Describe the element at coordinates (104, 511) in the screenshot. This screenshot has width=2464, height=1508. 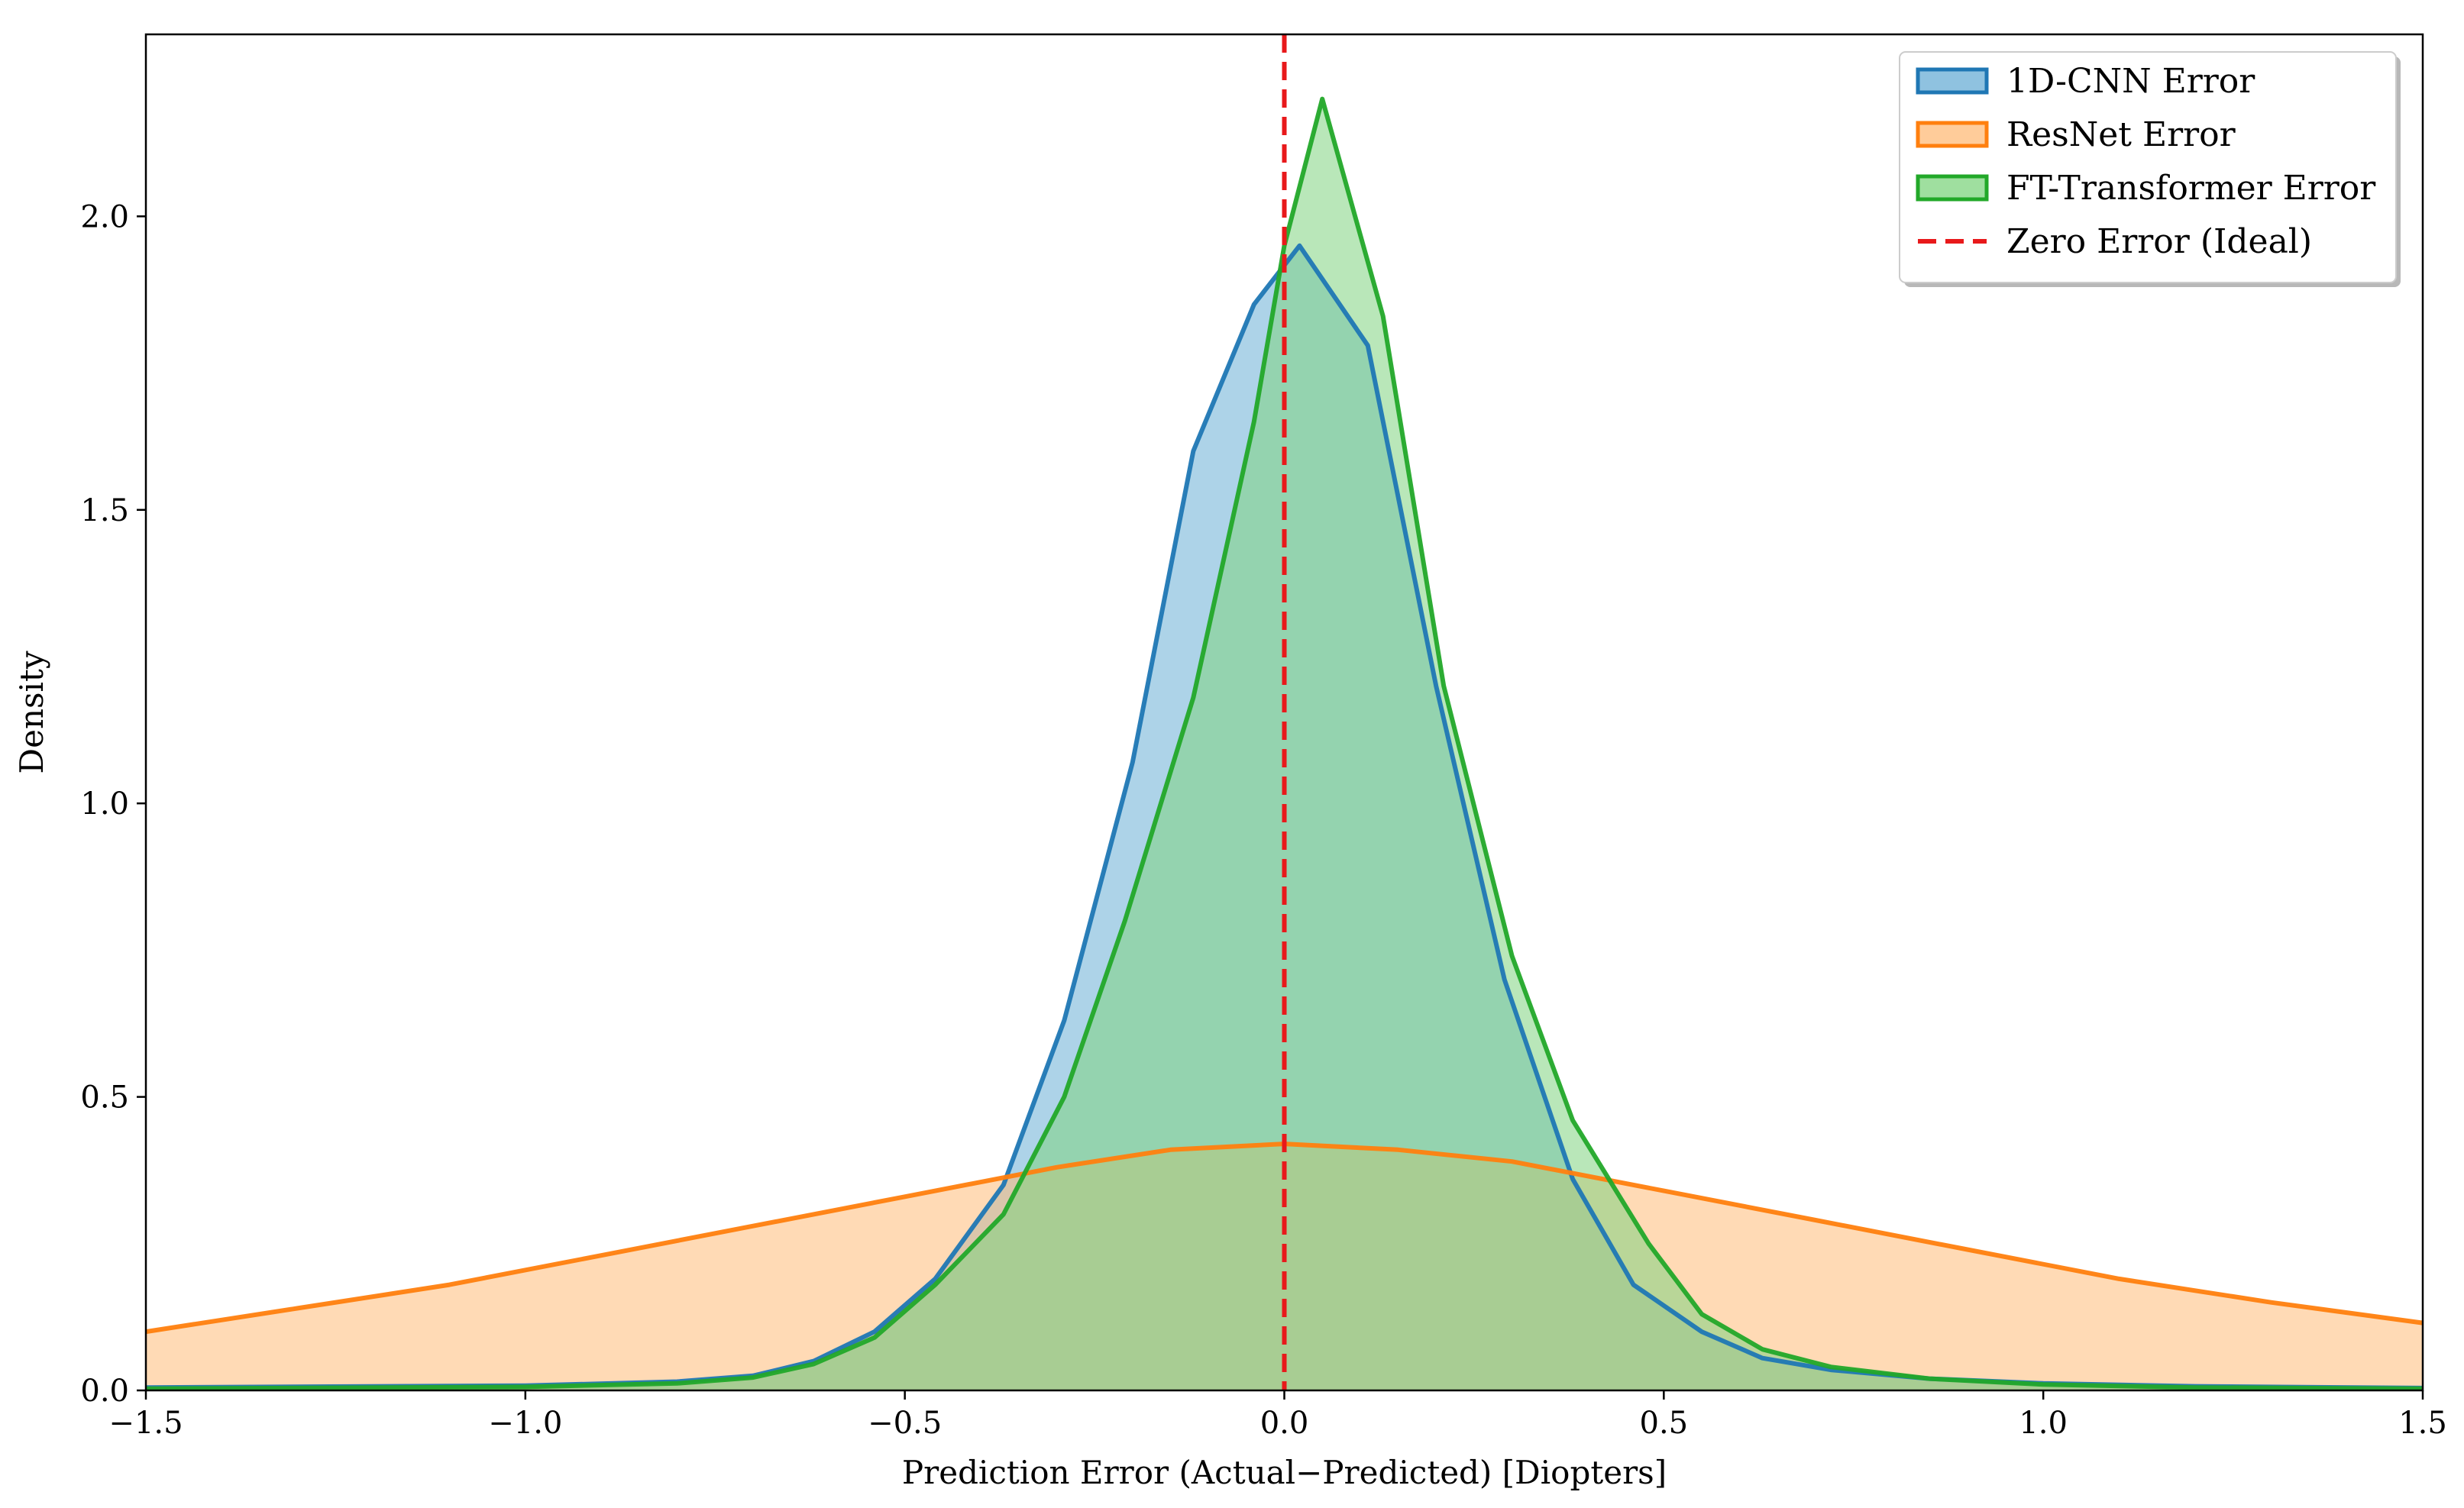
I see `y-tick-label: 1.5` at that location.